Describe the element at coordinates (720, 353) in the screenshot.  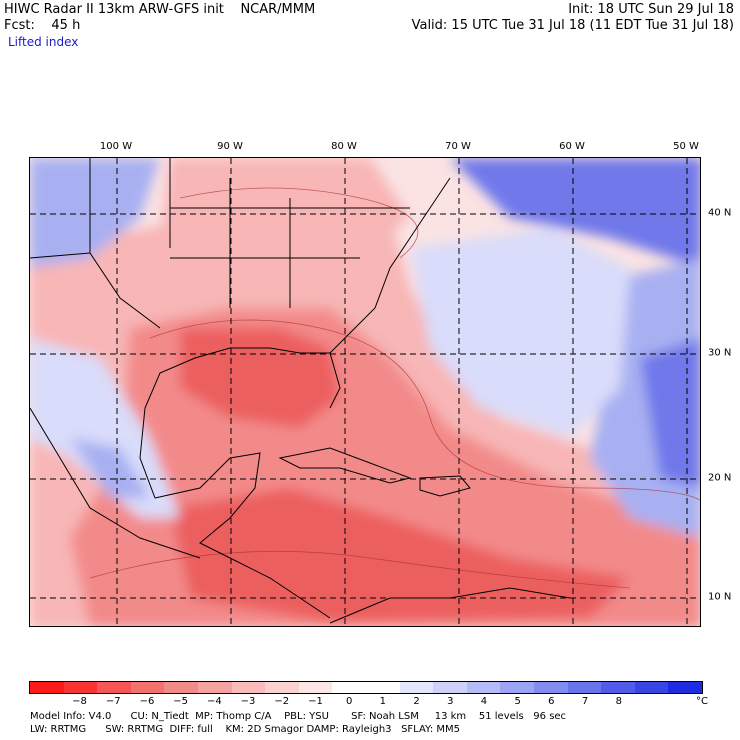
I see `lat-label-30n: 30 N` at that location.